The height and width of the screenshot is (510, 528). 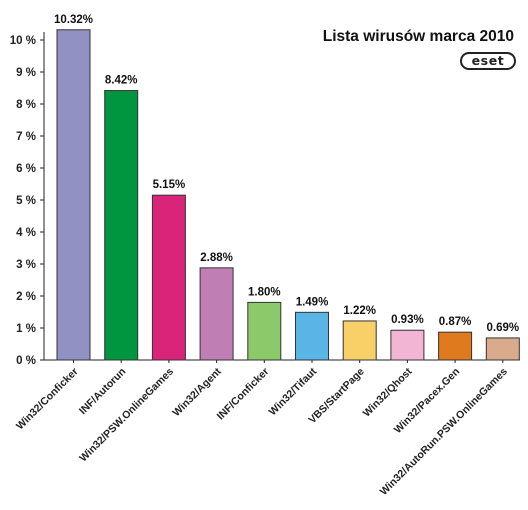 I want to click on y-tick-label: 9 %, so click(x=26, y=73).